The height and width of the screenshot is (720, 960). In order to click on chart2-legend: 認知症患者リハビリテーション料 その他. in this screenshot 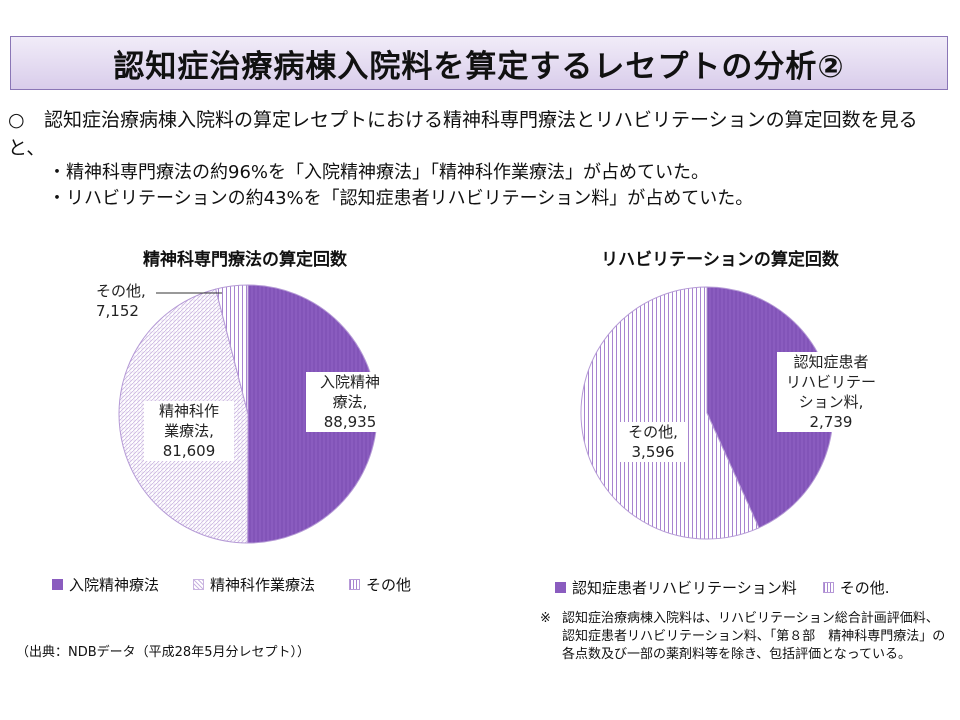, I will do `click(722, 587)`.